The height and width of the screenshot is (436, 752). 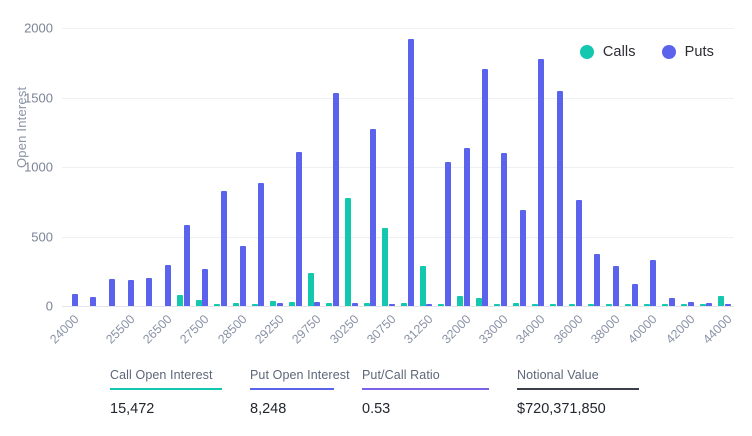 What do you see at coordinates (38, 167) in the screenshot?
I see `y-axis-tick-label: 1000` at bounding box center [38, 167].